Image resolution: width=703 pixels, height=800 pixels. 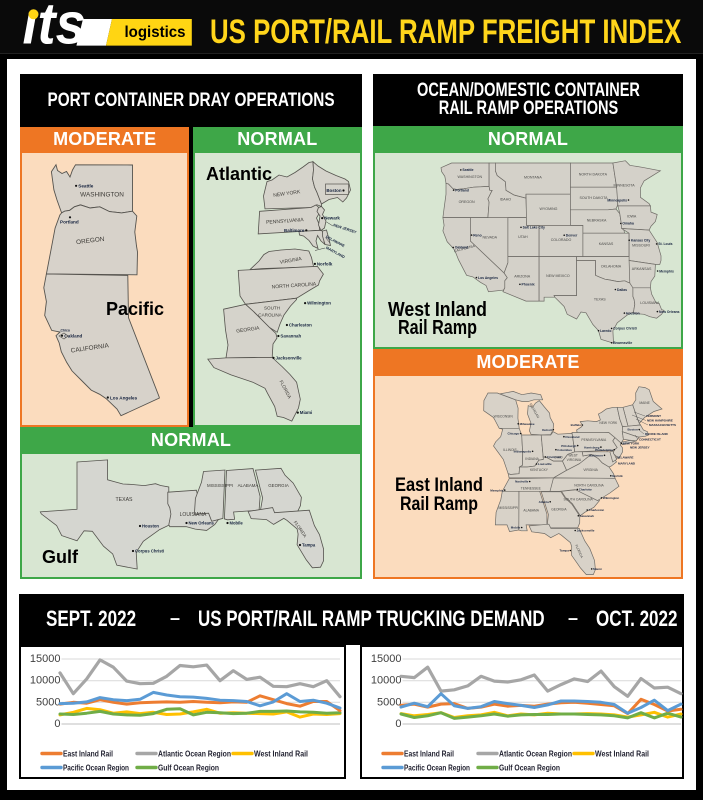 What do you see at coordinates (398, 724) in the screenshot?
I see `svg-text: 0` at bounding box center [398, 724].